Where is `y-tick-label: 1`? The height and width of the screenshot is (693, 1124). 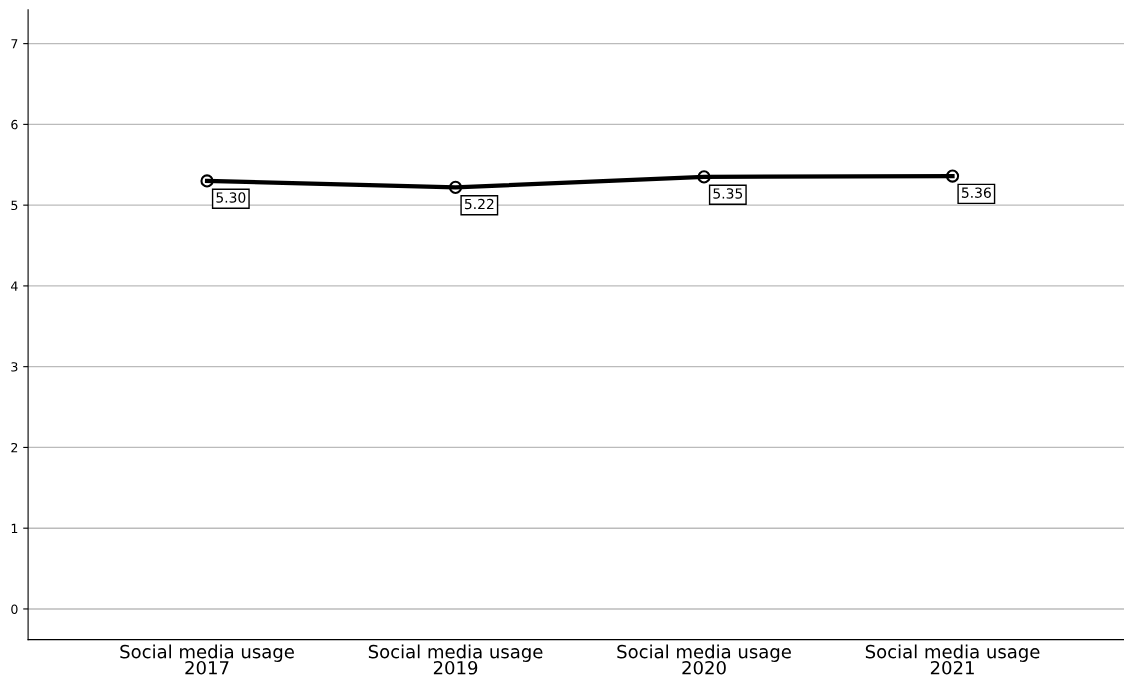 y-tick-label: 1 is located at coordinates (14, 528).